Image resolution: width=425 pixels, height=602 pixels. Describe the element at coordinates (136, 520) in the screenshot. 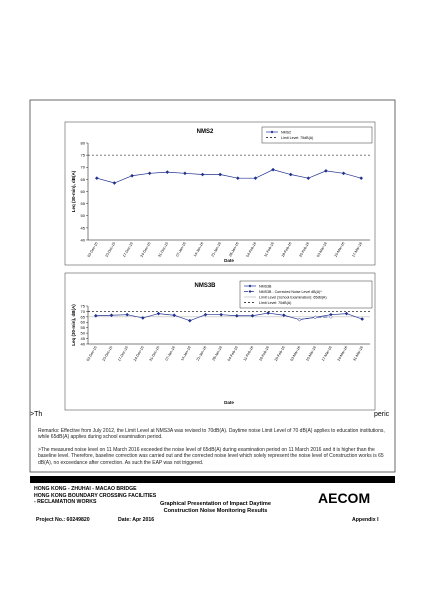

I see `date: Date: Apr 2016` at that location.